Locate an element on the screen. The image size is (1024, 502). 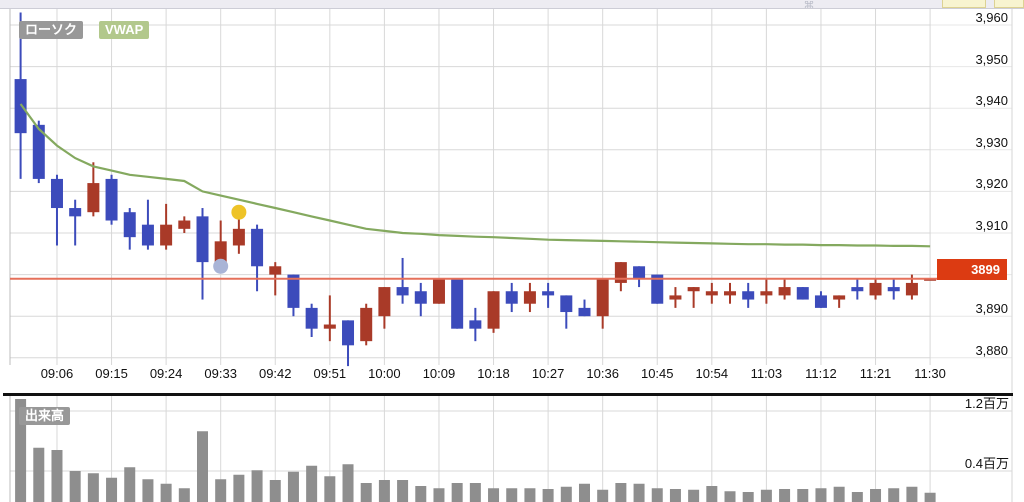
time-axis-label: 10:36 is located at coordinates (602, 373).